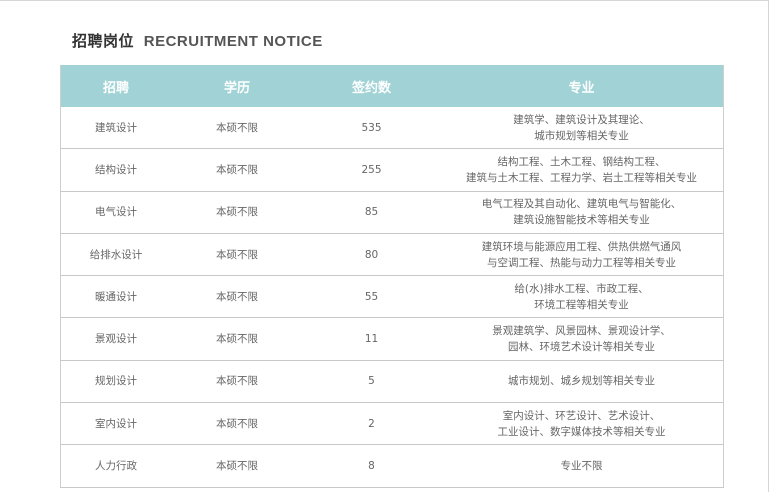  Describe the element at coordinates (115, 297) in the screenshot. I see `position-cell: 暖通设计` at that location.